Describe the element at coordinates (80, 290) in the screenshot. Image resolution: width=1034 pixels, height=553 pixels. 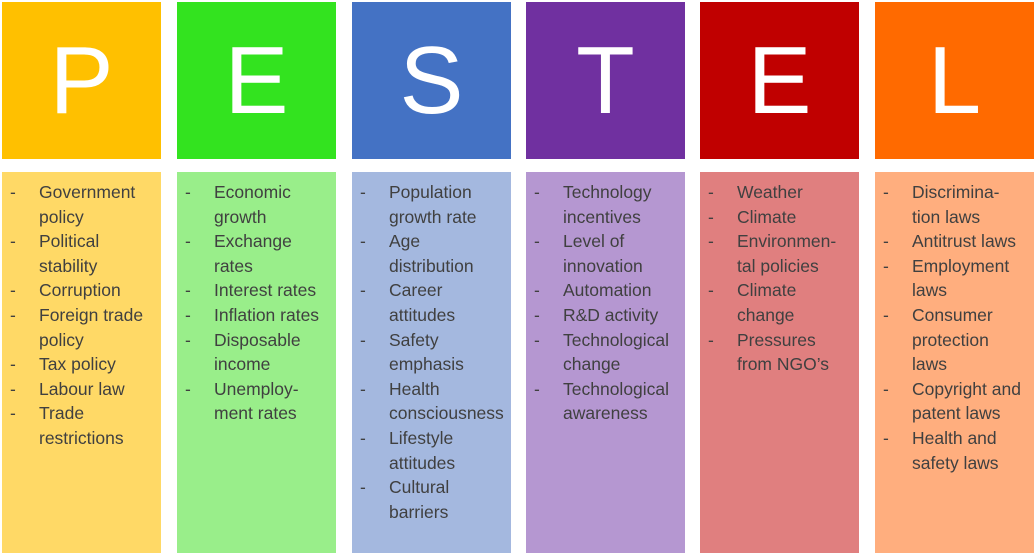
I see `list-item-text: Corruption` at that location.